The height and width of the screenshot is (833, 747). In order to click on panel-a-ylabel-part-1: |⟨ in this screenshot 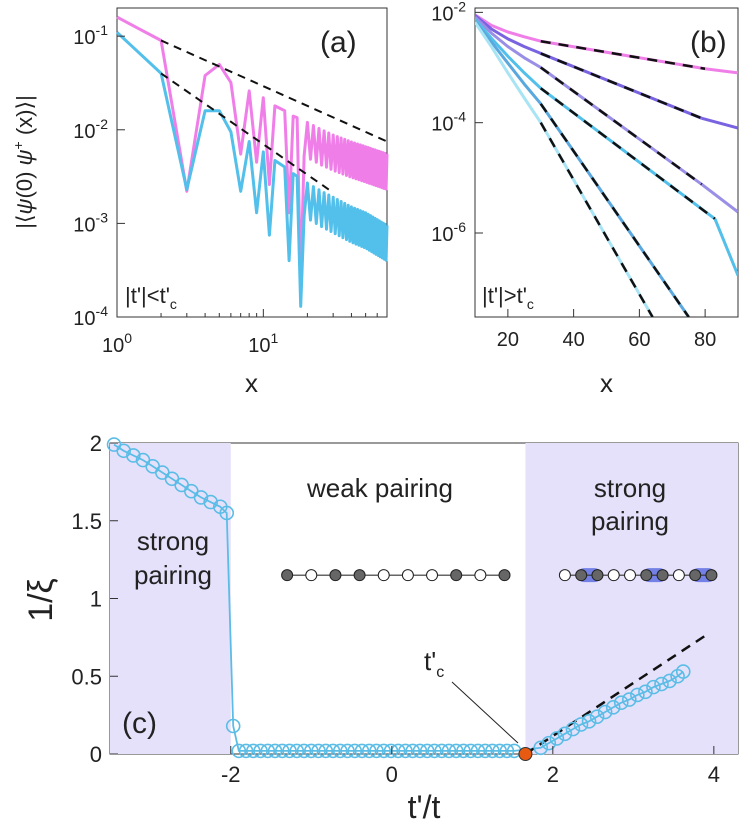, I will do `click(24, 221)`.